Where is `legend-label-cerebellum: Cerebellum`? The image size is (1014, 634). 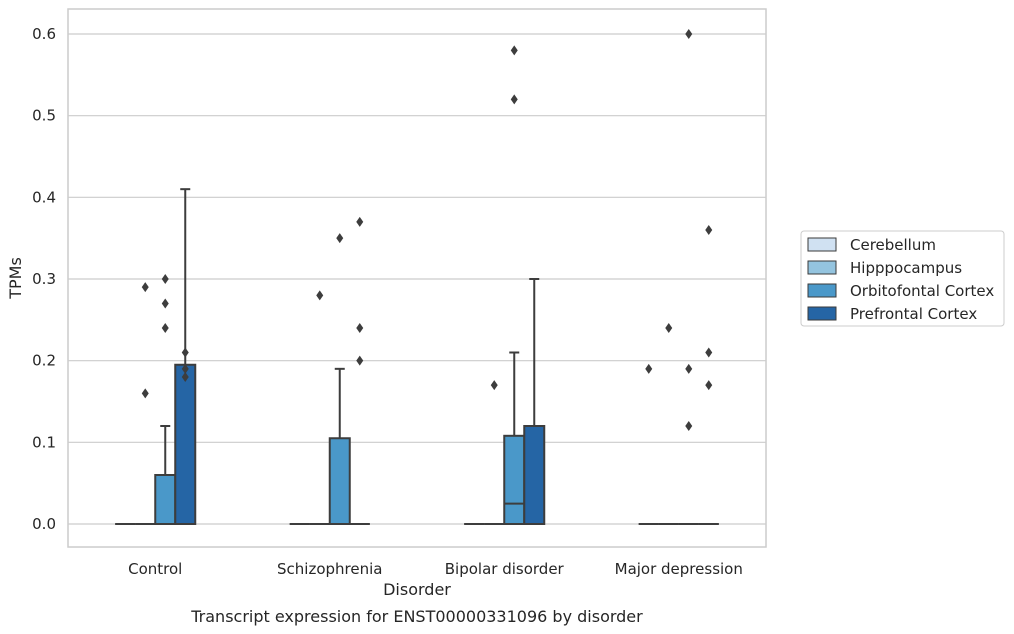
legend-label-cerebellum: Cerebellum is located at coordinates (893, 245).